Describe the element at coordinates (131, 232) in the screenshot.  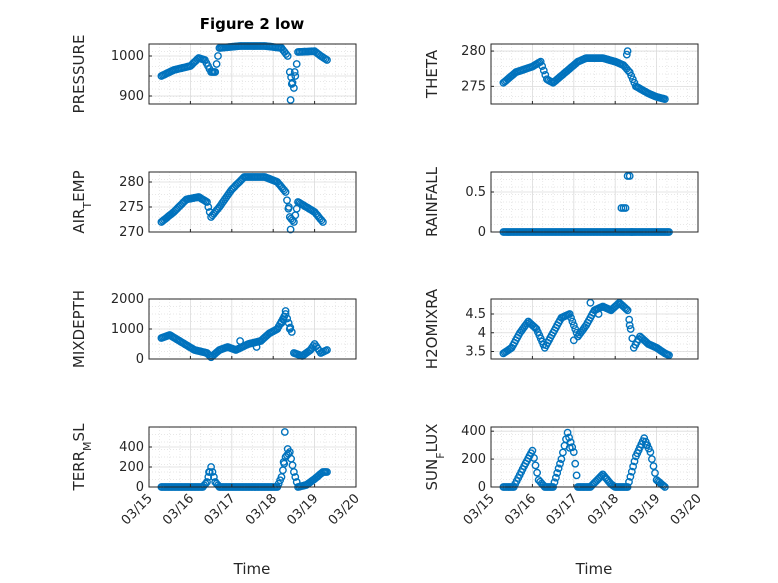
I see `y-tick-label: 270` at that location.